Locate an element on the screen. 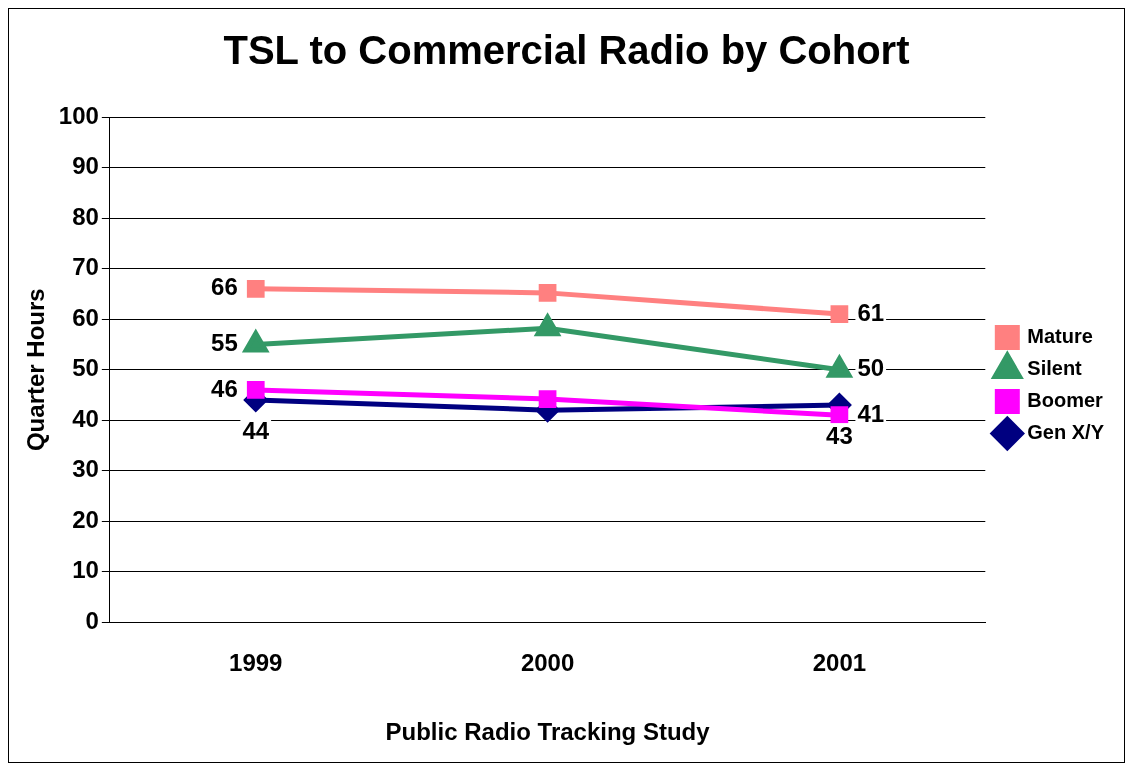 The height and width of the screenshot is (771, 1133). x-tick-label: 2000 is located at coordinates (547, 663).